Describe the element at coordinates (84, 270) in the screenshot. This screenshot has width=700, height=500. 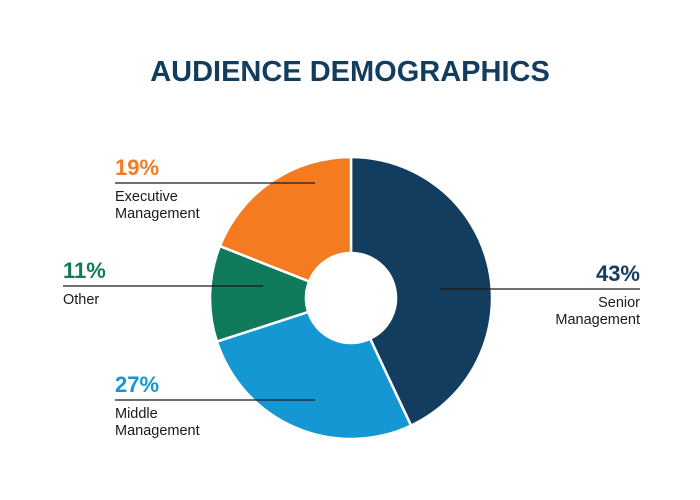
I see `slice-percent-label: 11%` at that location.